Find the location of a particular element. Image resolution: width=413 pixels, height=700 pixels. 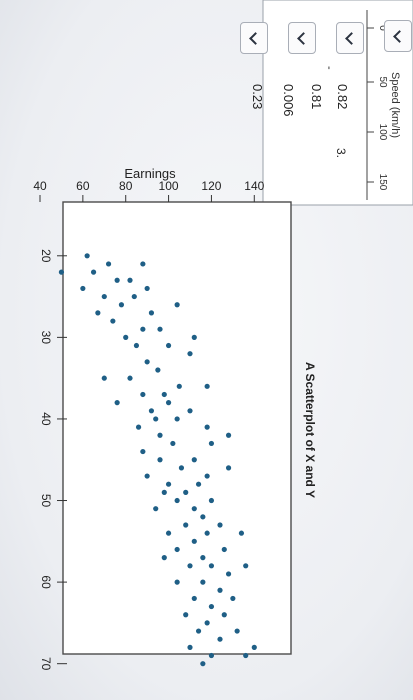

top-tick-50: 50 is located at coordinates (382, 82).